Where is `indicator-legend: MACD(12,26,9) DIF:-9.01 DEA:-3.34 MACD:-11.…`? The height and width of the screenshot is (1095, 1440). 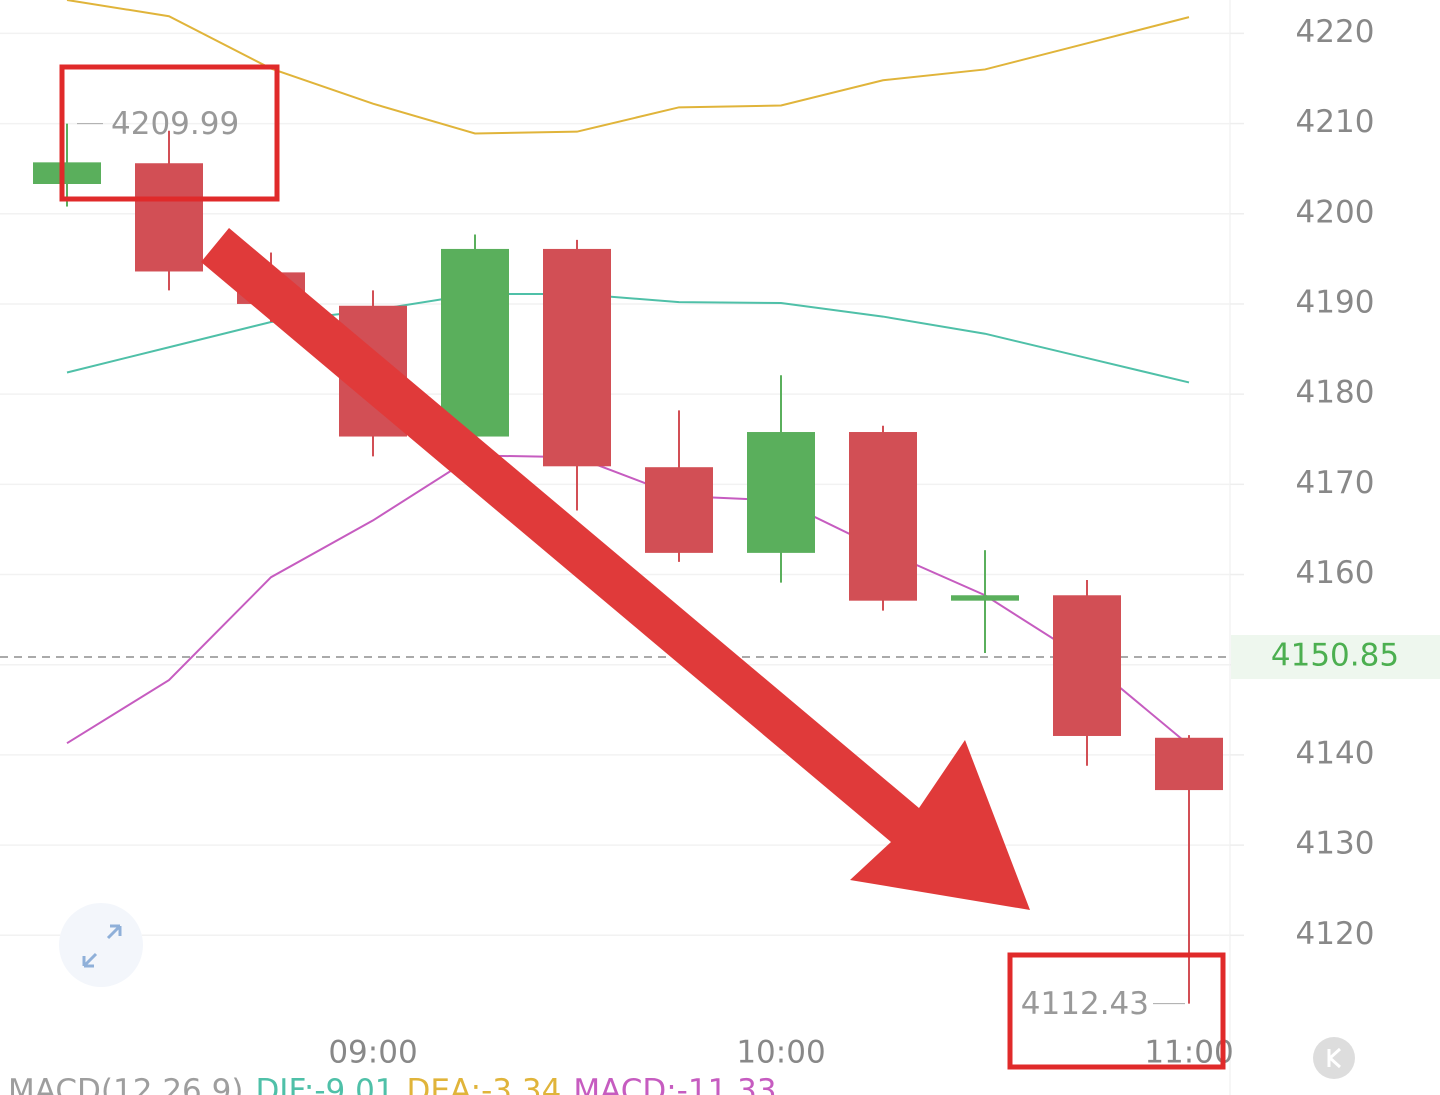
indicator-legend: MACD(12,26,9) DIF:-9.01 DEA:-3.34 MACD:-11.… is located at coordinates (392, 1084).